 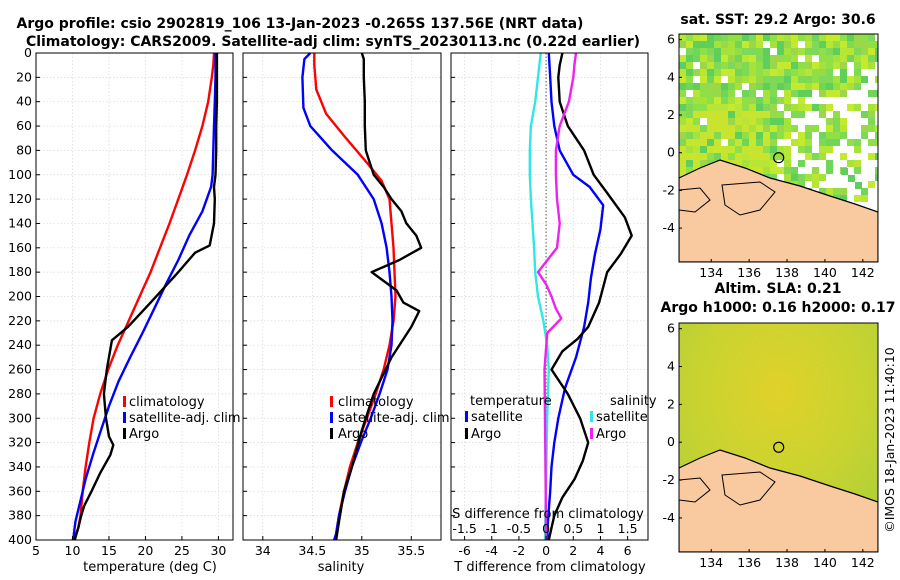 What do you see at coordinates (548, 514) in the screenshot?
I see `s-difference-label: S difference from climatology` at bounding box center [548, 514].